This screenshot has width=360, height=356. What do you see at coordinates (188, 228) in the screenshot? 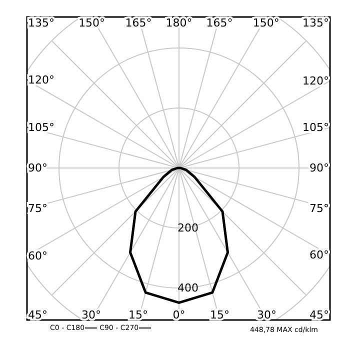
I see `y-tick-label: 200` at bounding box center [188, 228].